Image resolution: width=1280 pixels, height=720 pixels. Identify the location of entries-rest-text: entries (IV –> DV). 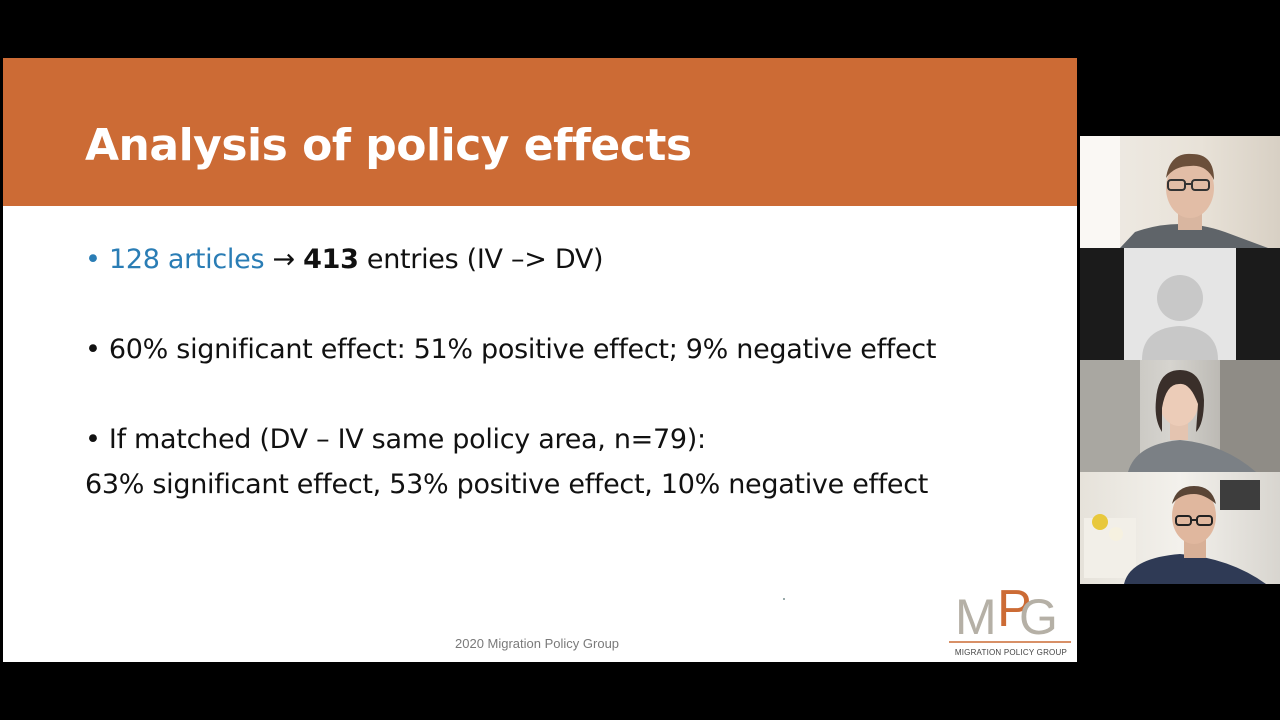
(481, 259).